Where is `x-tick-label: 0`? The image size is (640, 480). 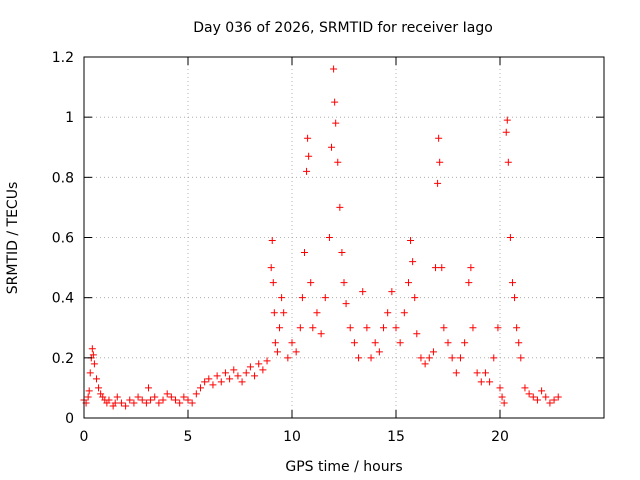 x-tick-label: 0 is located at coordinates (84, 437).